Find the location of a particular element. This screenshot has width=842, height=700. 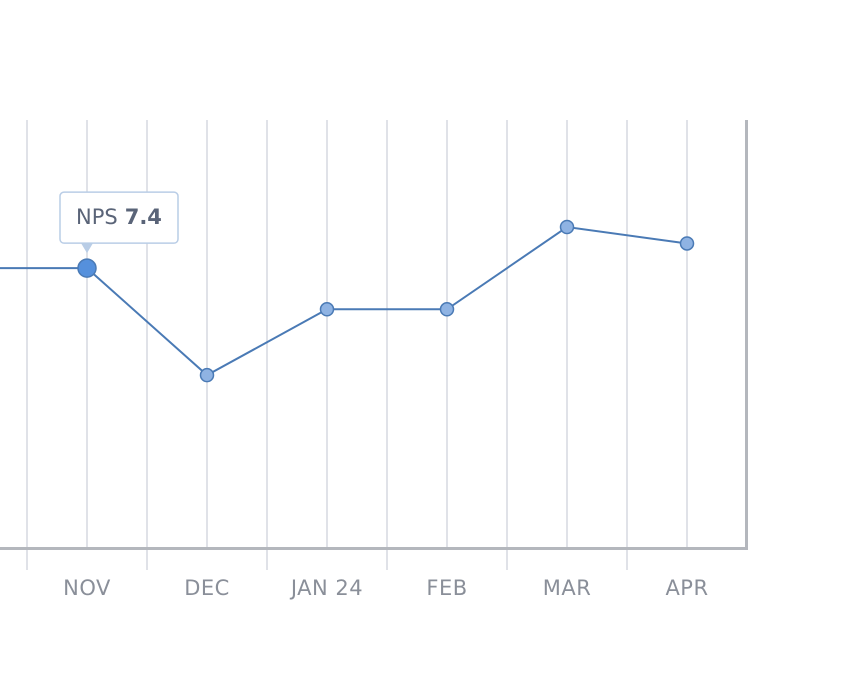

tooltip-pointer is located at coordinates (87, 248).